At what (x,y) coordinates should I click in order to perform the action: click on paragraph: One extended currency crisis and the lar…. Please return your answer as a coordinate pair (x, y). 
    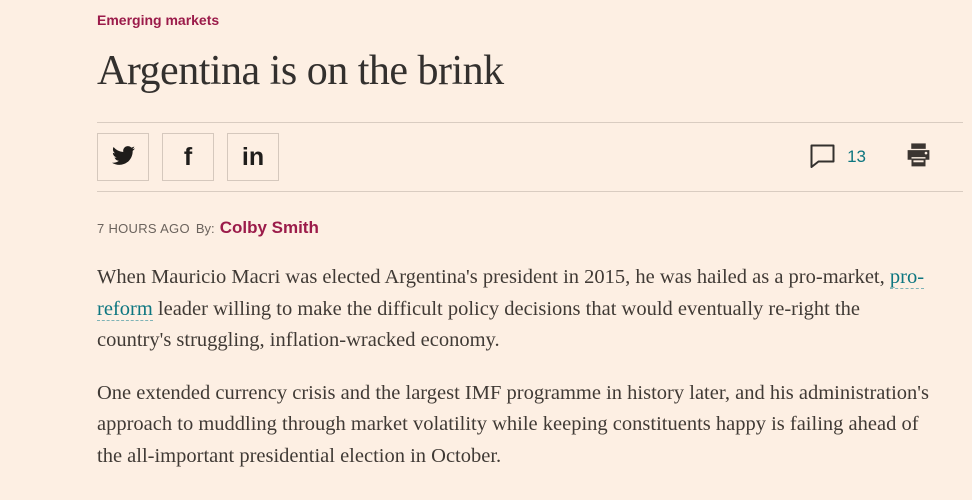
    Looking at the image, I should click on (513, 424).